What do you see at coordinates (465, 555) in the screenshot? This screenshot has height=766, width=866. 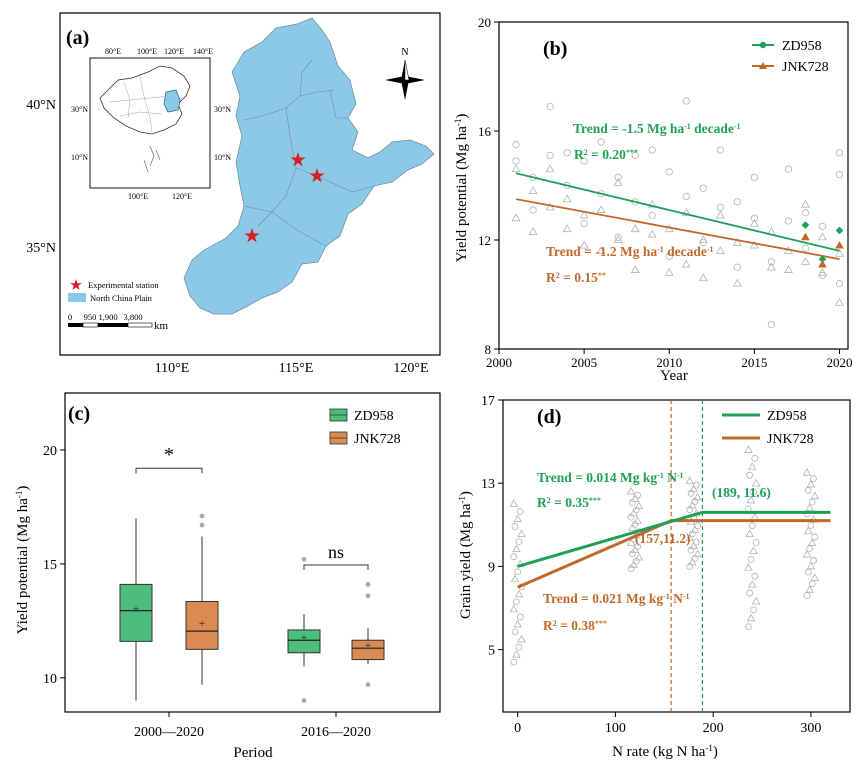 I see `panel-d-ylabel: Grain yield (Mg ha-1)` at bounding box center [465, 555].